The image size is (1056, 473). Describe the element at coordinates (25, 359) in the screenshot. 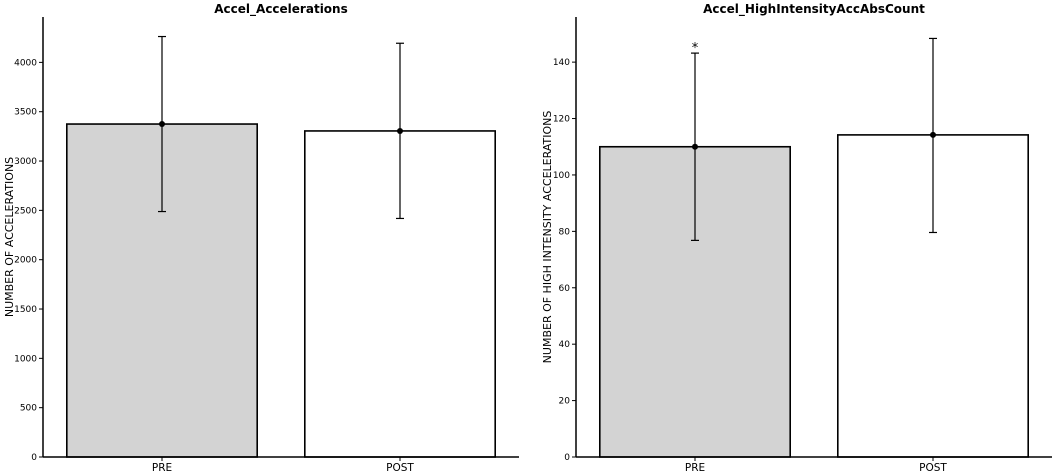

I see `y-tick-label: 1000` at that location.